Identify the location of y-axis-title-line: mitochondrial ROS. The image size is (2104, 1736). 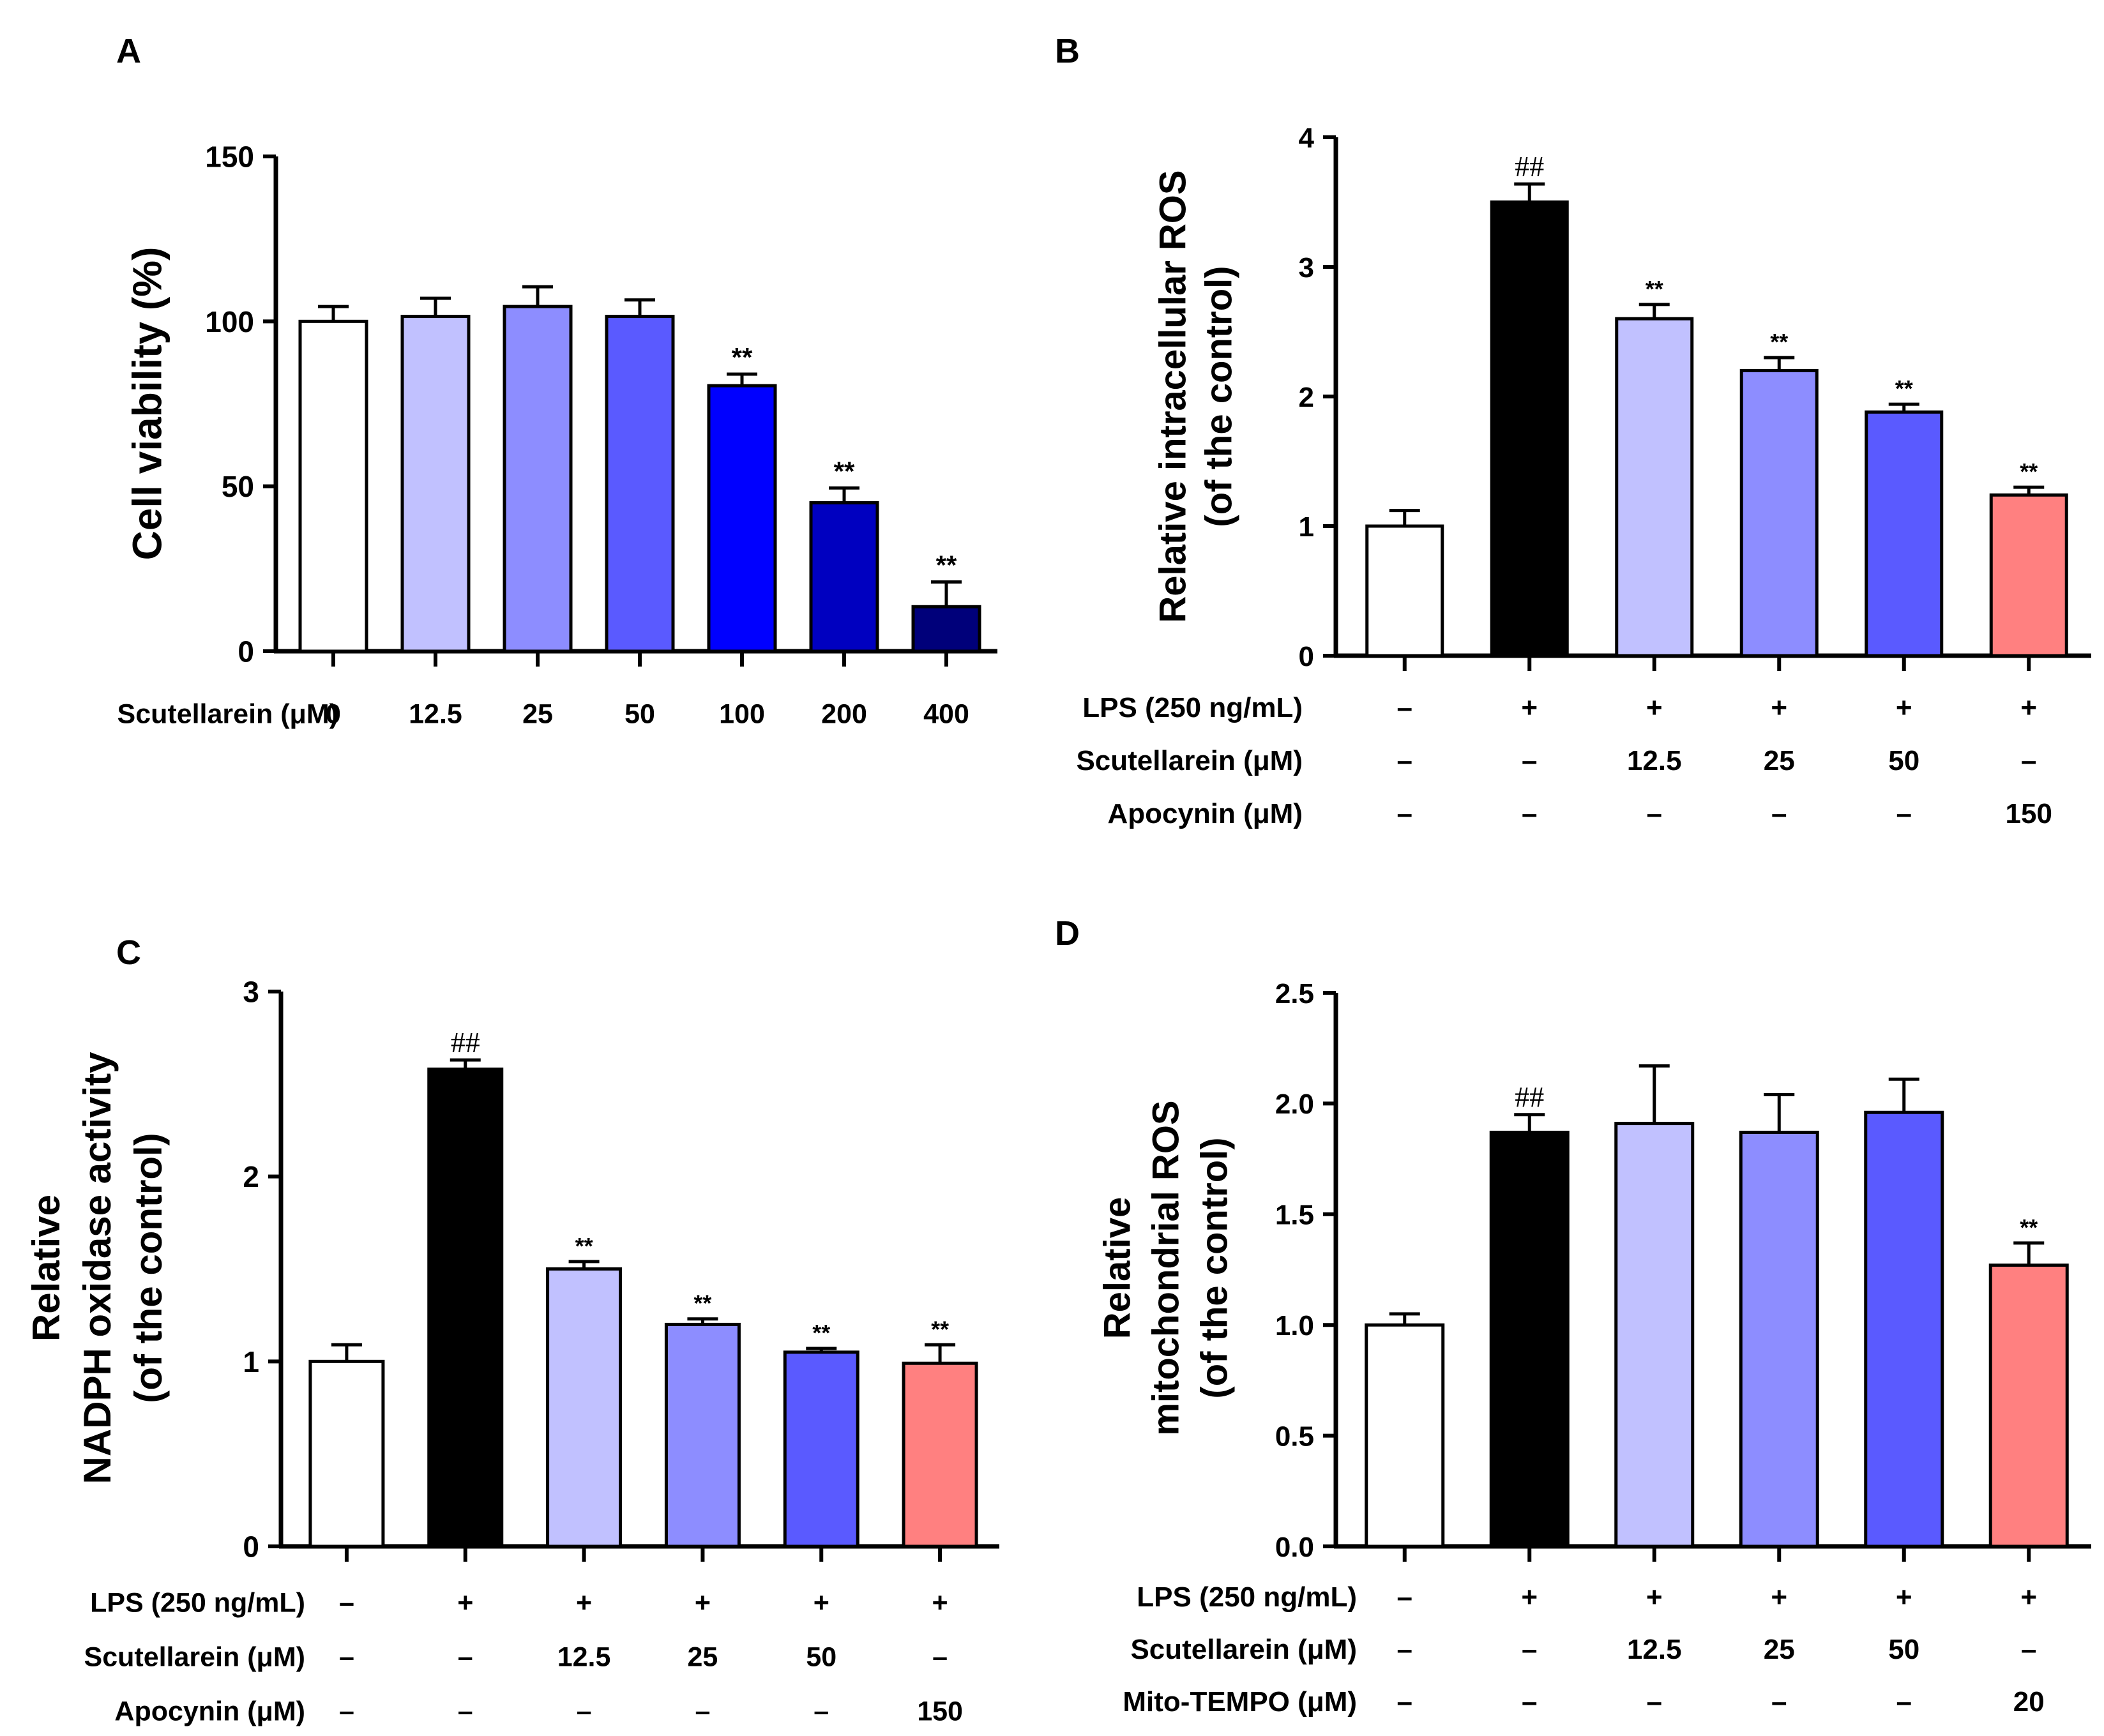
(1165, 1267).